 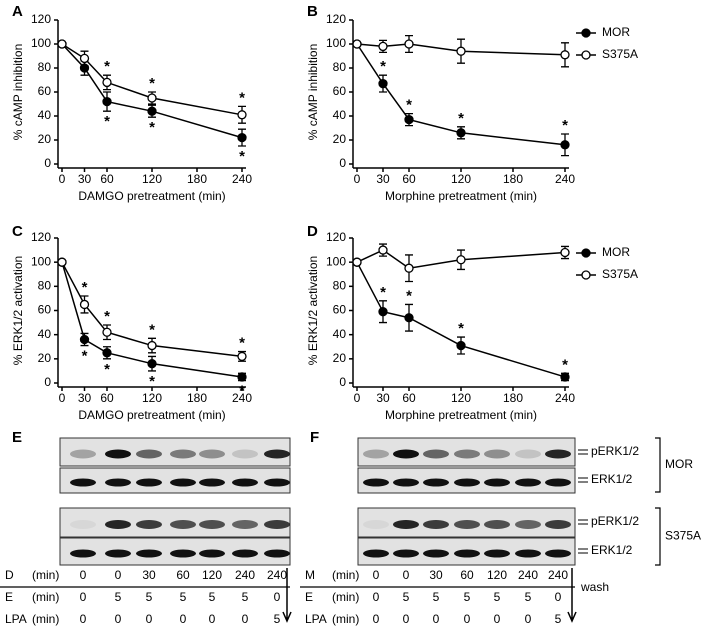 What do you see at coordinates (316, 619) in the screenshot?
I see `row-header: LPA` at bounding box center [316, 619].